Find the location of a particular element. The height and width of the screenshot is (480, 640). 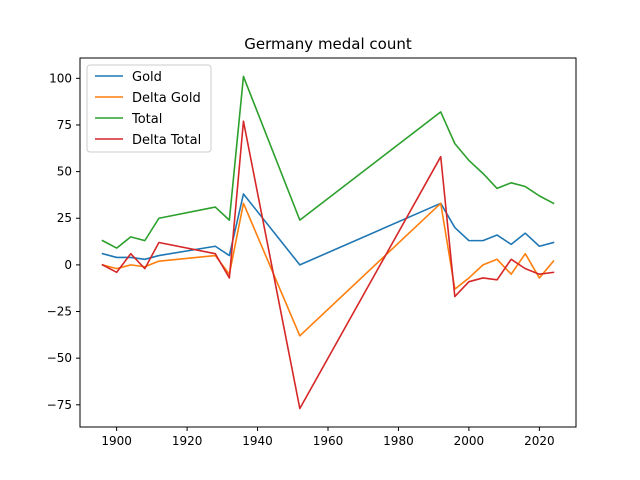

x-tick-label: 1960 is located at coordinates (328, 441).